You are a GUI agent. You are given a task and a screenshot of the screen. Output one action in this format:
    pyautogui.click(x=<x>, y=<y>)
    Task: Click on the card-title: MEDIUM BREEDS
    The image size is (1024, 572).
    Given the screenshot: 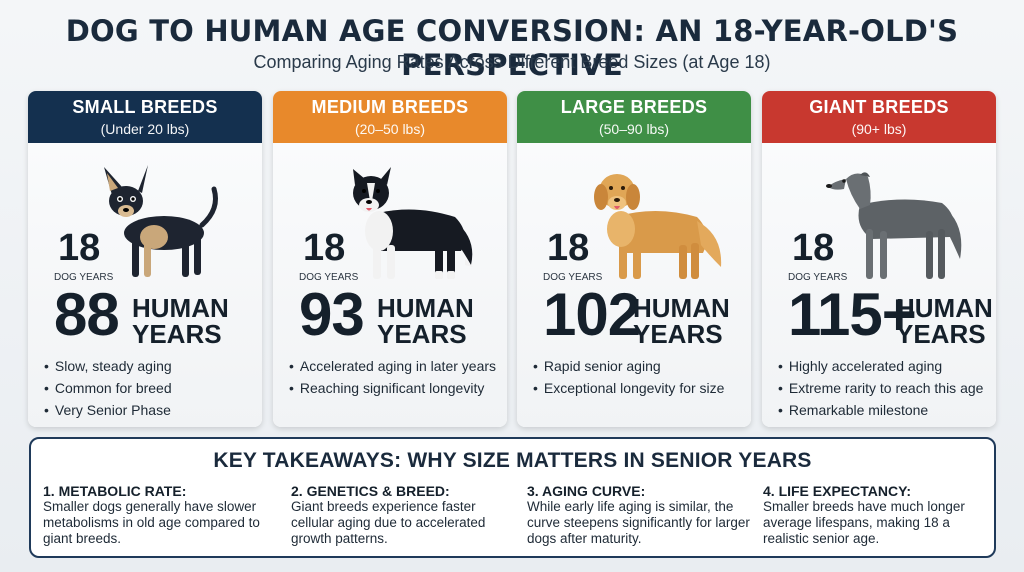 What is the action you would take?
    pyautogui.click(x=390, y=107)
    